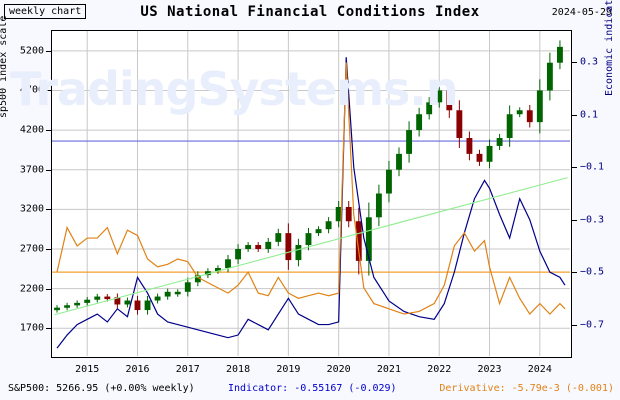  Describe the element at coordinates (187, 369) in the screenshot. I see `x-tick-2: 2017` at that location.